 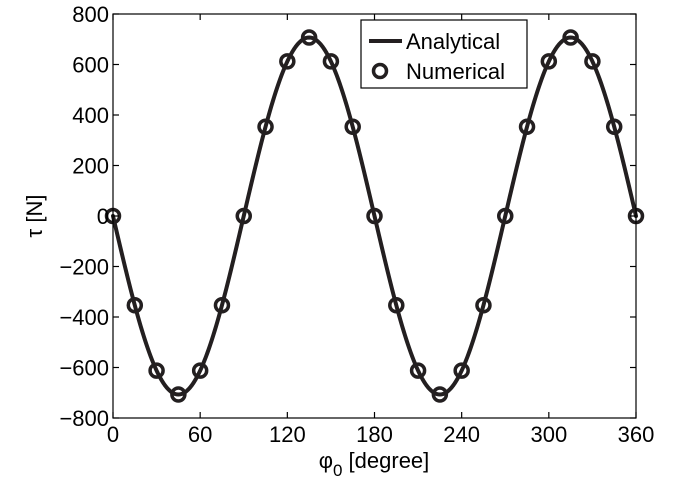 What do you see at coordinates (103, 216) in the screenshot?
I see `y-tick-label: 0` at bounding box center [103, 216].